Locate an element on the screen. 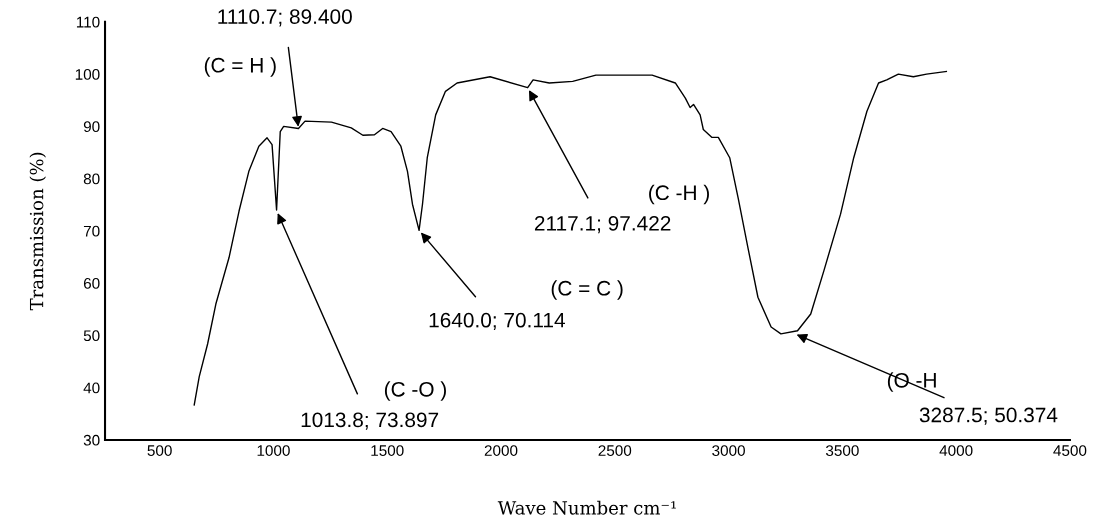 This screenshot has width=1094, height=520. annotation: (C = C ) is located at coordinates (587, 290).